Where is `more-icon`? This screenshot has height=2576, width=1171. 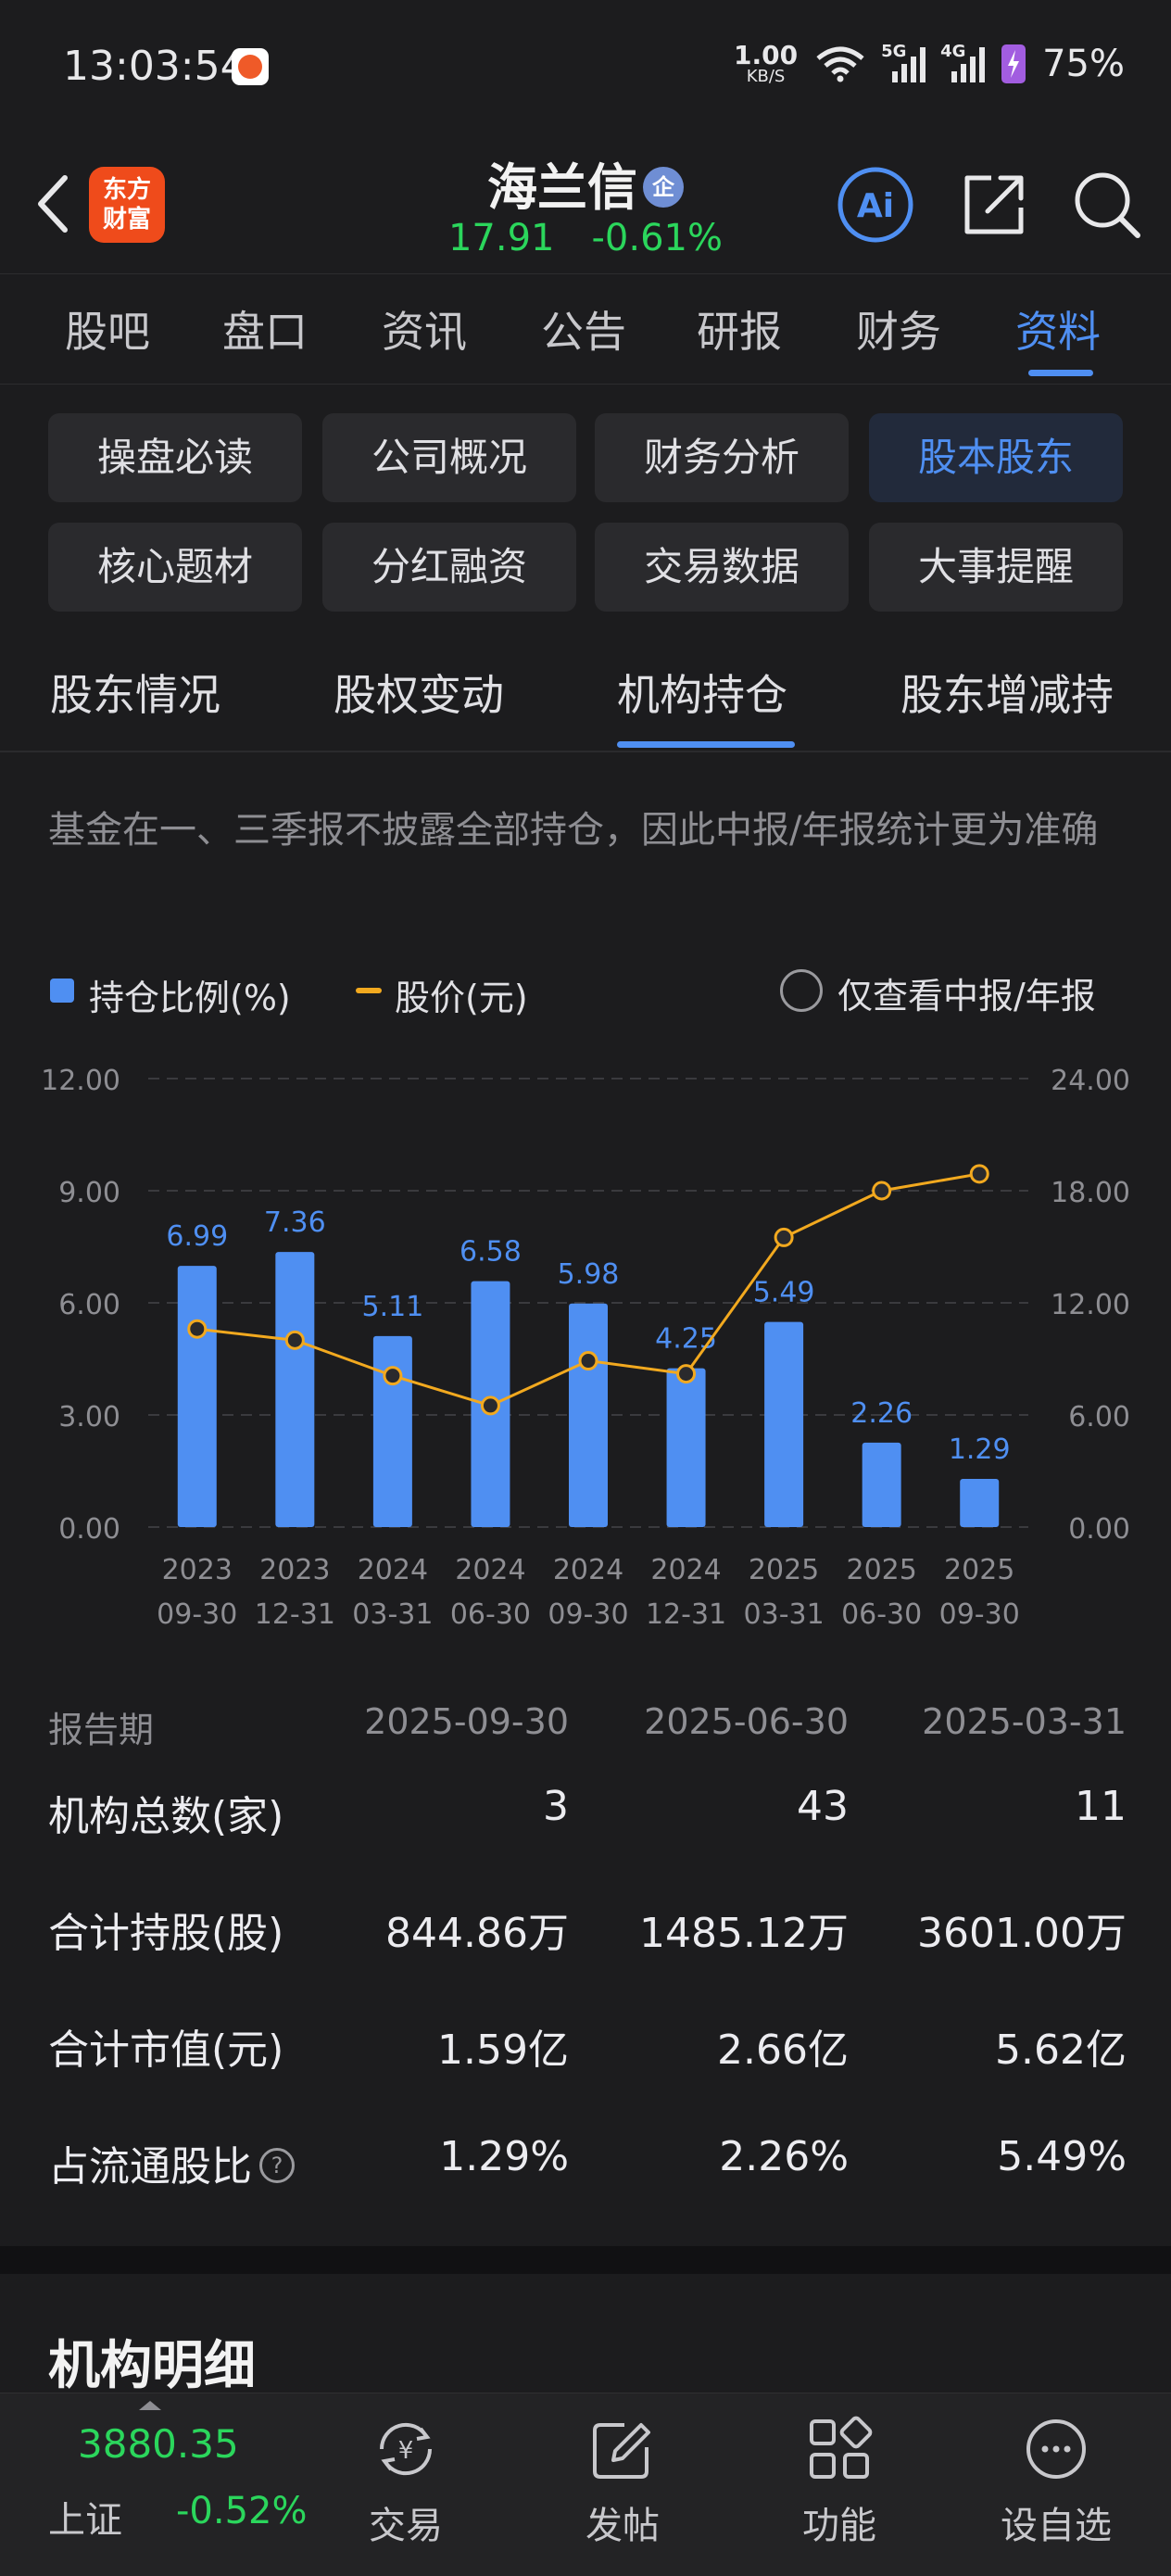
more-icon is located at coordinates (1056, 2449).